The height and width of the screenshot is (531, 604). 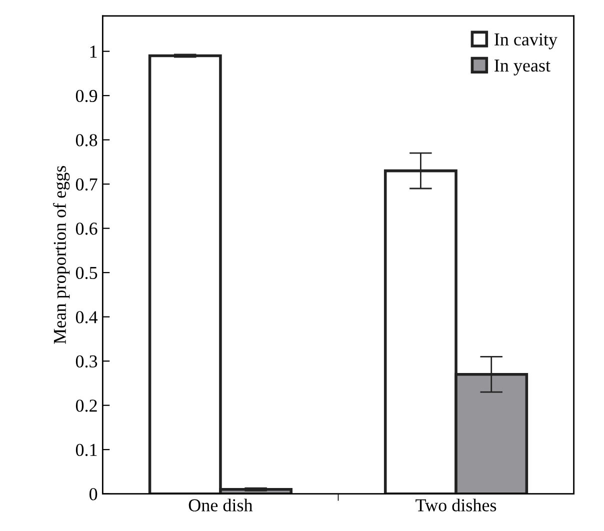 I want to click on y-axis-title: Mean proportion of eggs, so click(x=61, y=255).